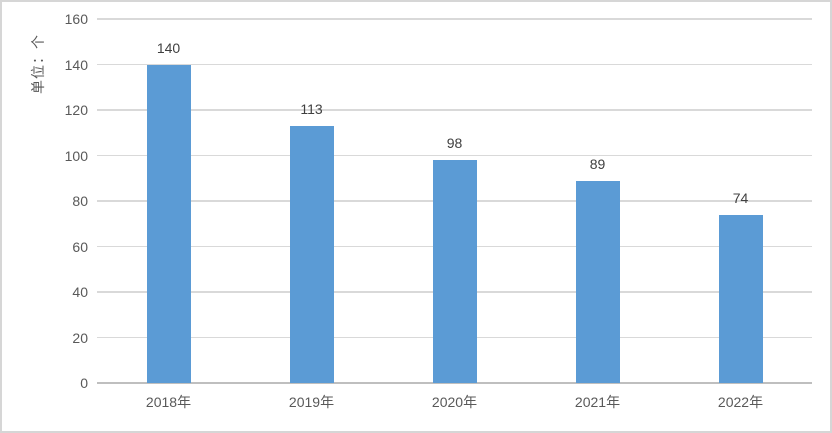 This screenshot has height=433, width=832. Describe the element at coordinates (76, 64) in the screenshot. I see `y-tick-label-140: 140` at that location.